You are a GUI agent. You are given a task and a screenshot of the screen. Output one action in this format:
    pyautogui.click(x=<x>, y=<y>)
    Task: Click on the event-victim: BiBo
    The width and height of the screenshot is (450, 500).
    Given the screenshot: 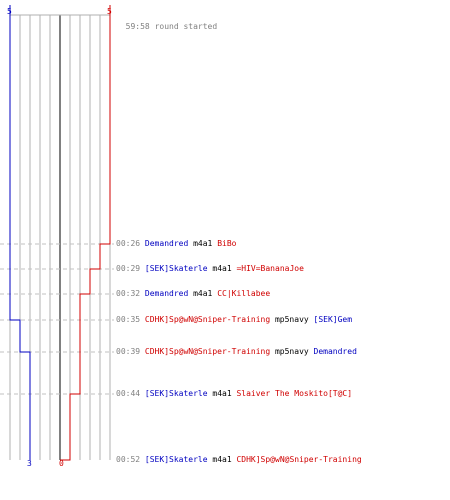 What is the action you would take?
    pyautogui.click(x=227, y=243)
    